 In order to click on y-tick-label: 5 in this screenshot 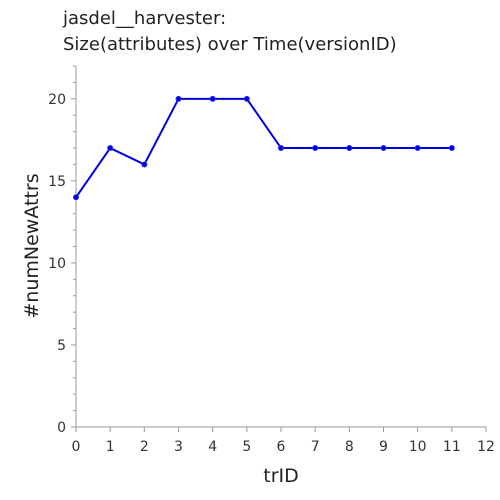, I will do `click(61, 346)`.